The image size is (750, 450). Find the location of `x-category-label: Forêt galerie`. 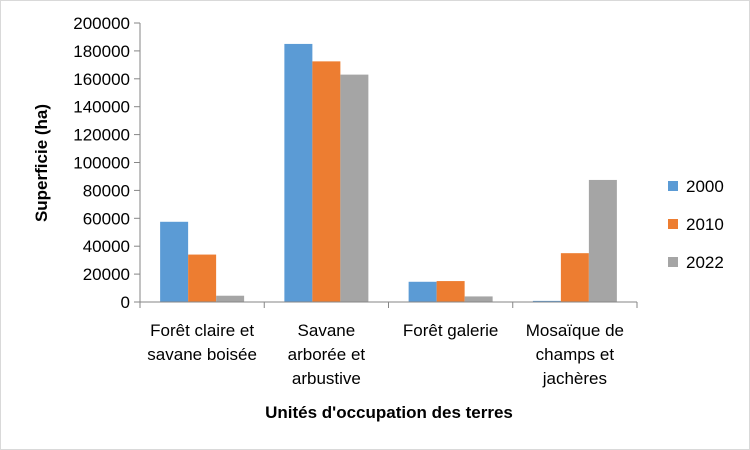

x-category-label: Forêt galerie is located at coordinates (450, 330).